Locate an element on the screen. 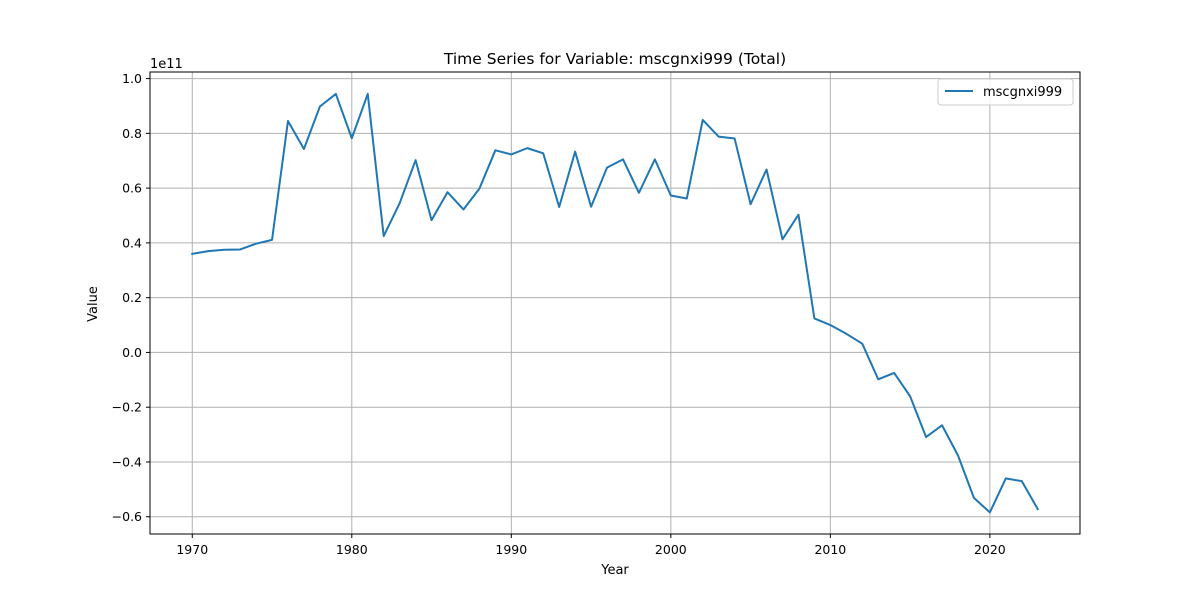  y-axis-offset-label: 1e11 is located at coordinates (166, 64).